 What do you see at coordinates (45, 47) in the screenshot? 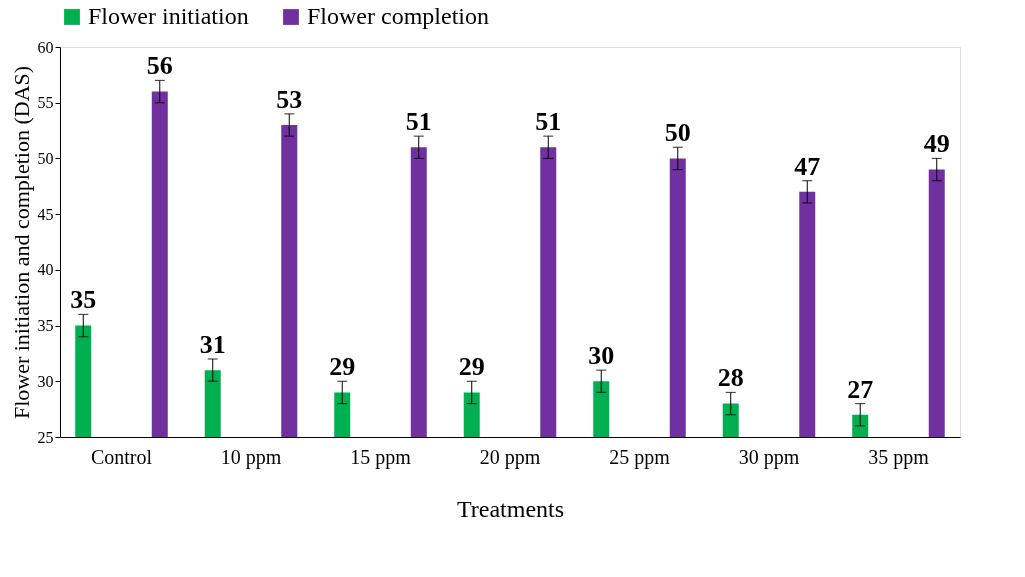
I see `y-tick-label: 60` at bounding box center [45, 47].